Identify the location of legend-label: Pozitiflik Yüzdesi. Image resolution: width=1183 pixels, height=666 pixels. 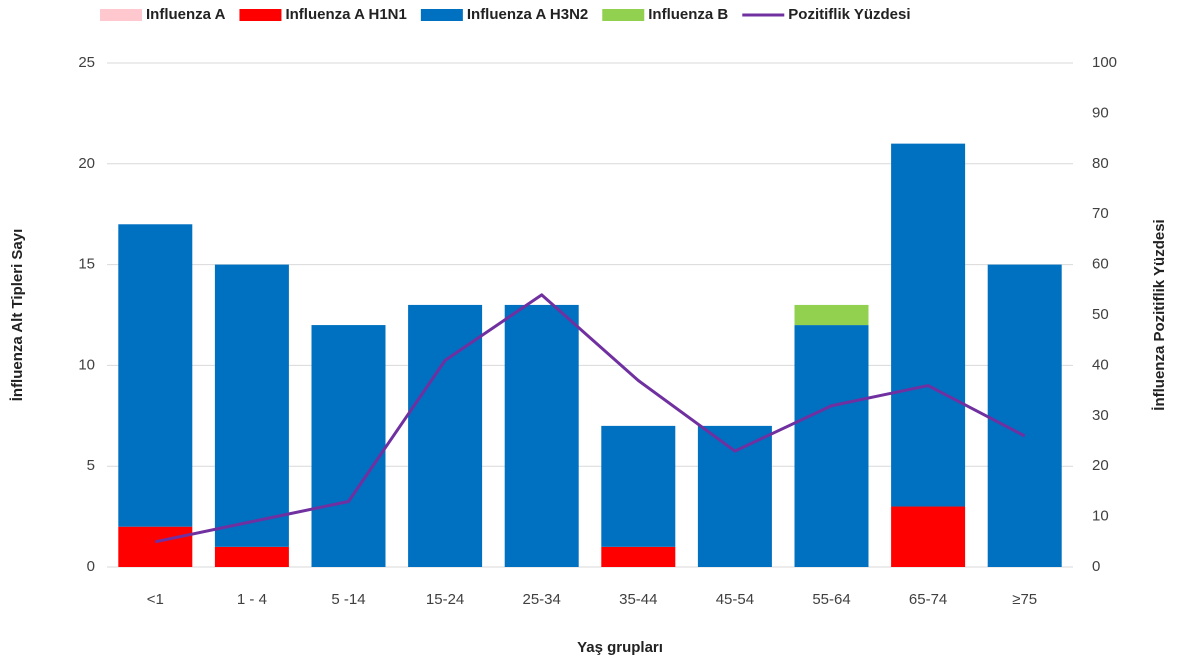
(849, 14).